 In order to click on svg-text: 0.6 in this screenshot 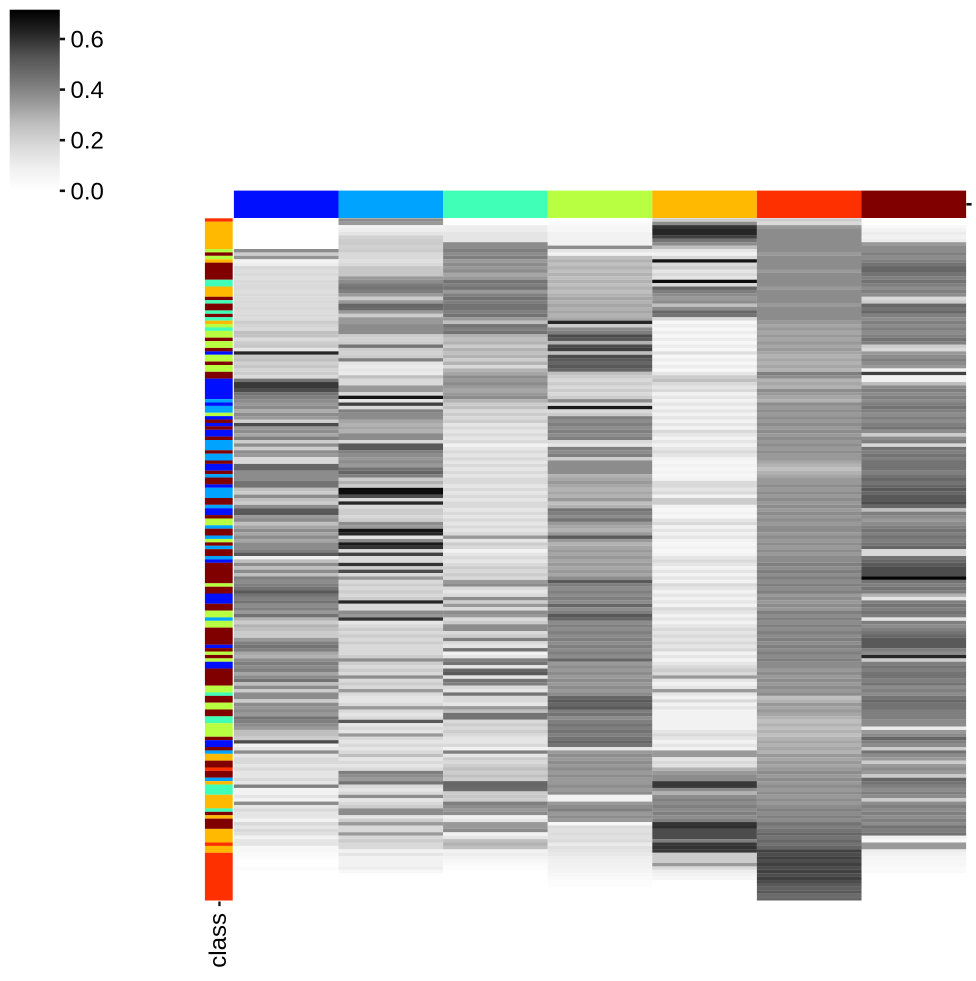, I will do `click(87, 40)`.